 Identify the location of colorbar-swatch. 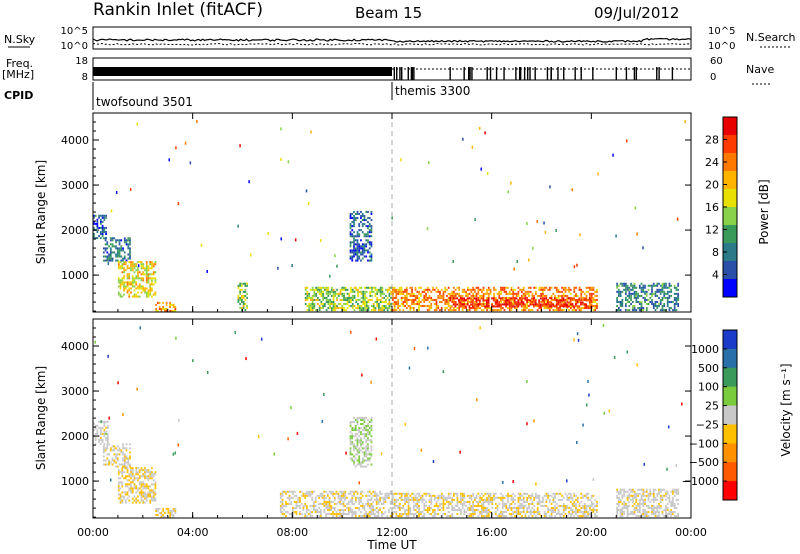
(730, 144).